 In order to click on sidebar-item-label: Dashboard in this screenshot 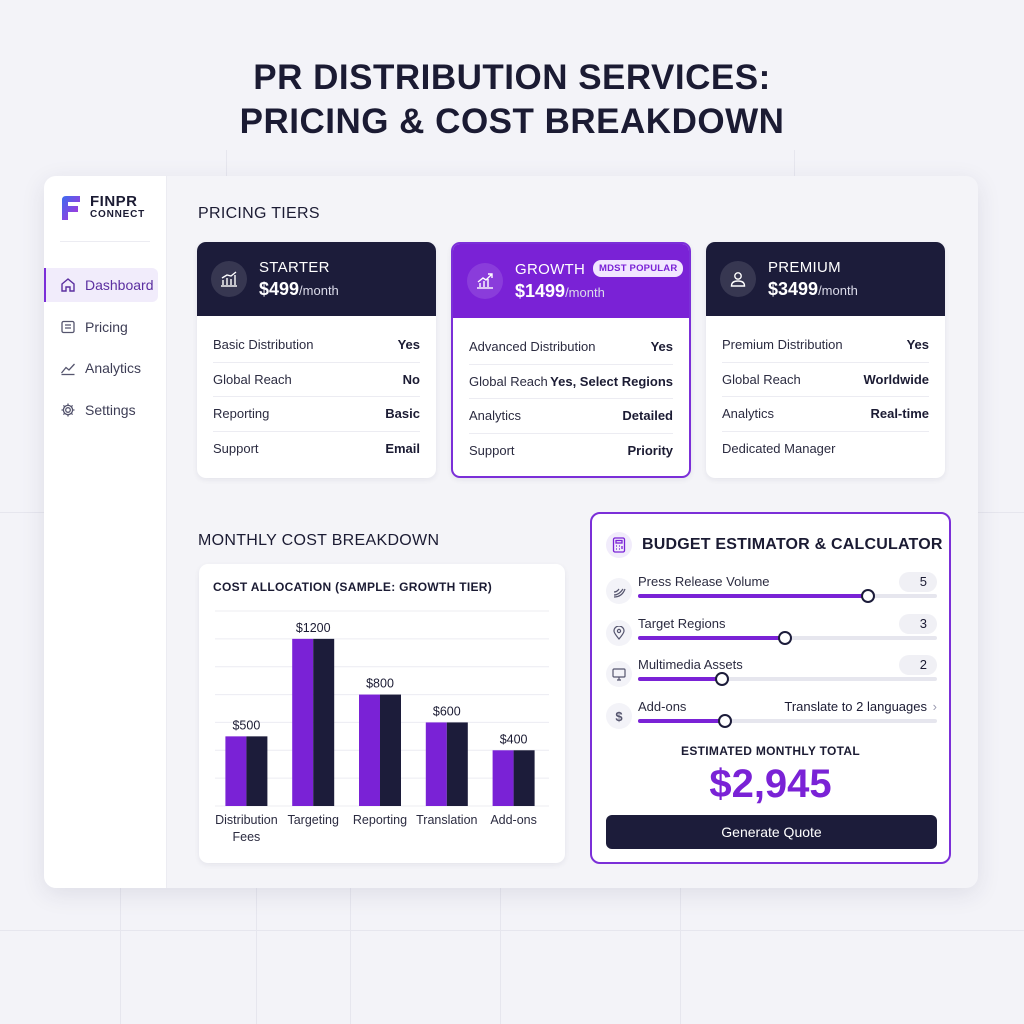, I will do `click(119, 285)`.